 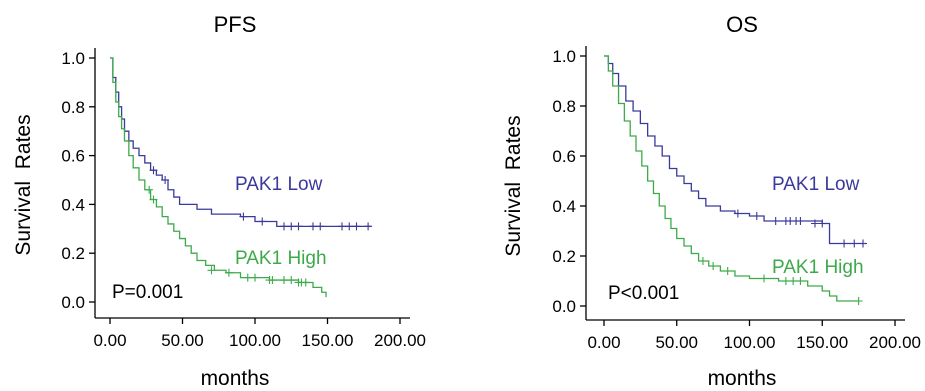 I want to click on pfs-x-axis-label: months, so click(x=235, y=378).